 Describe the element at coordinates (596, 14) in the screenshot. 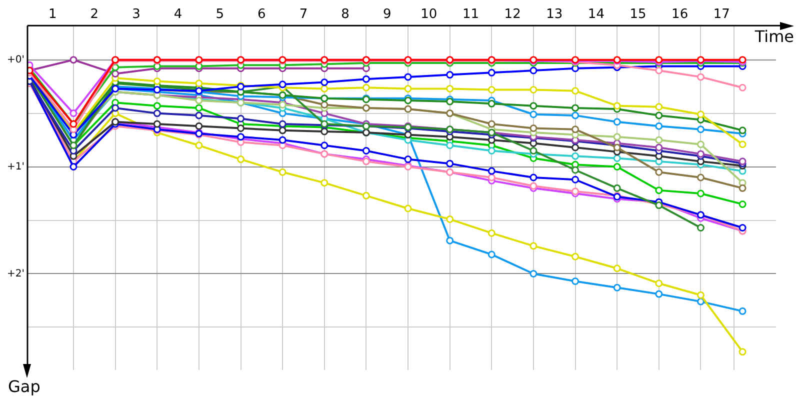

I see `x-tick-label: 14` at that location.